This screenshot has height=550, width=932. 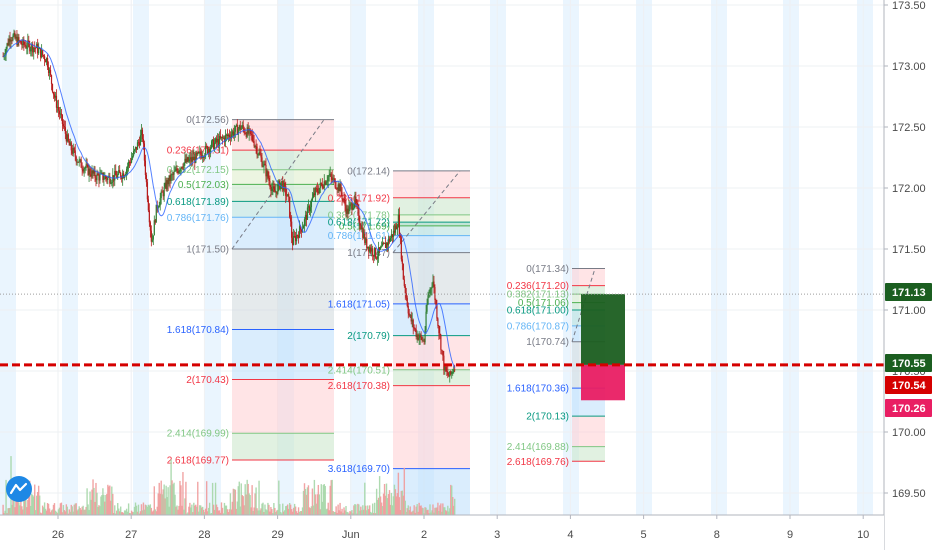 I want to click on position-stop-zone, so click(x=603, y=382).